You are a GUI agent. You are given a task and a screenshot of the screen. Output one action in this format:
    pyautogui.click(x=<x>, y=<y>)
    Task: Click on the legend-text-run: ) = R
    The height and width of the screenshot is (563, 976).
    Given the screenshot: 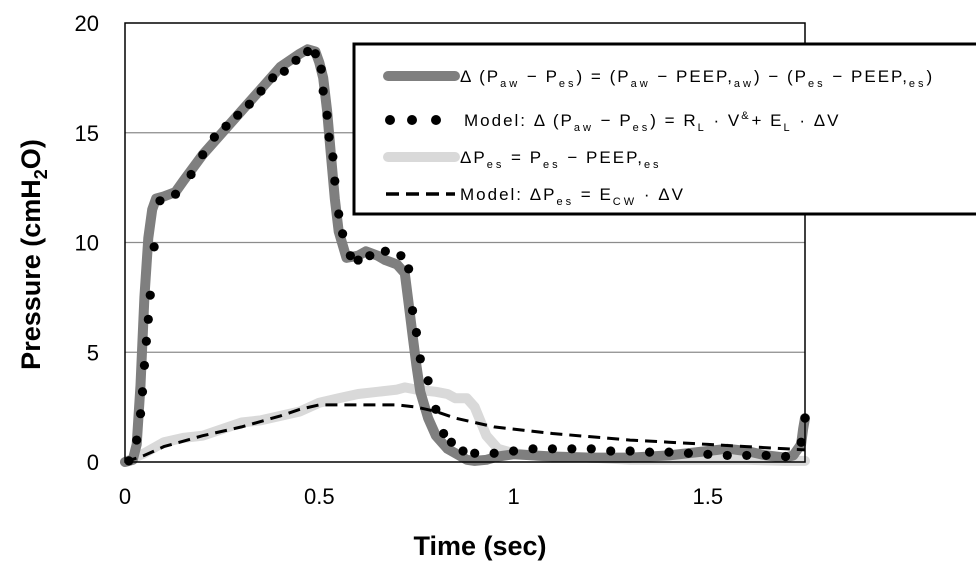 What is the action you would take?
    pyautogui.click(x=673, y=120)
    